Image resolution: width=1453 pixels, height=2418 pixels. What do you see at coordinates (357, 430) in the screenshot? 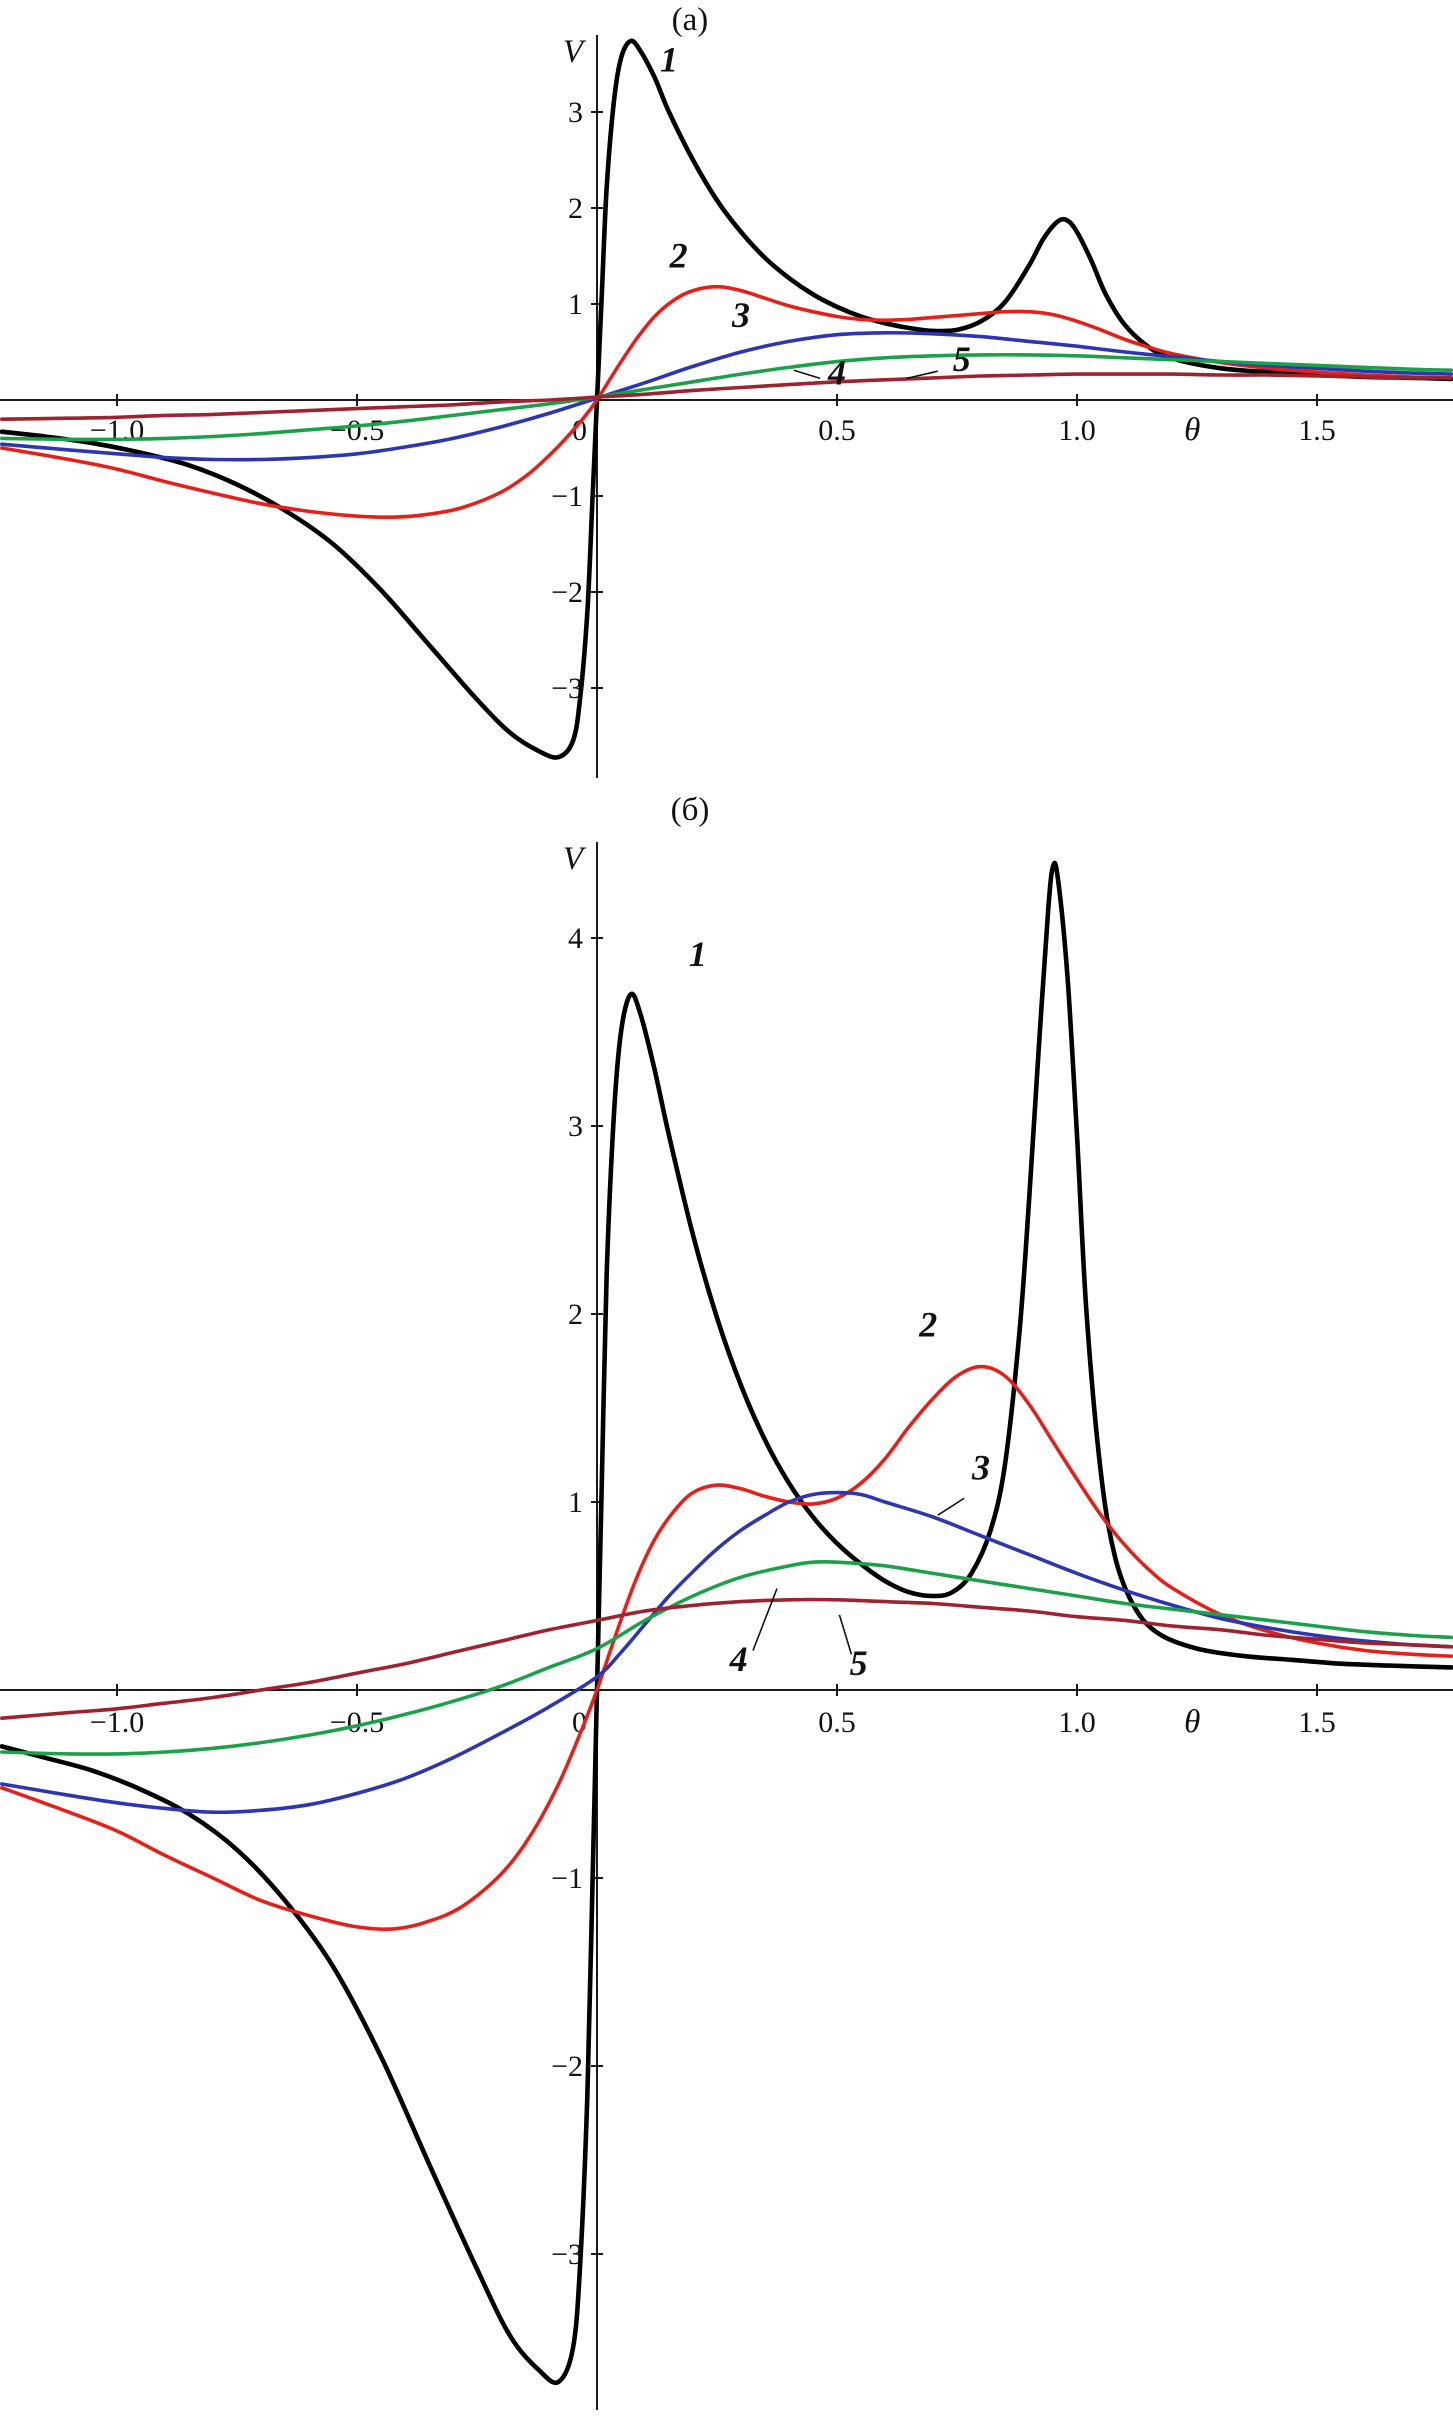
I see `x-tick-label: −0.5` at bounding box center [357, 430].